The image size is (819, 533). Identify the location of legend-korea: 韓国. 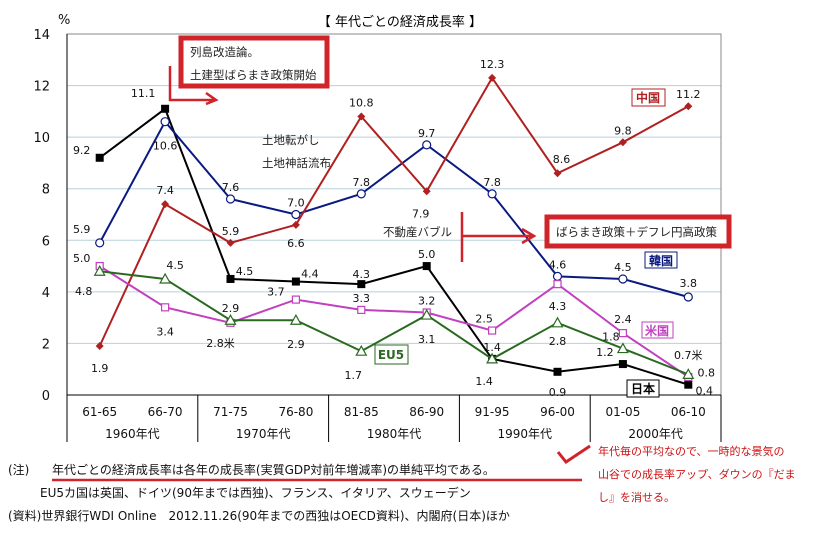
(661, 260).